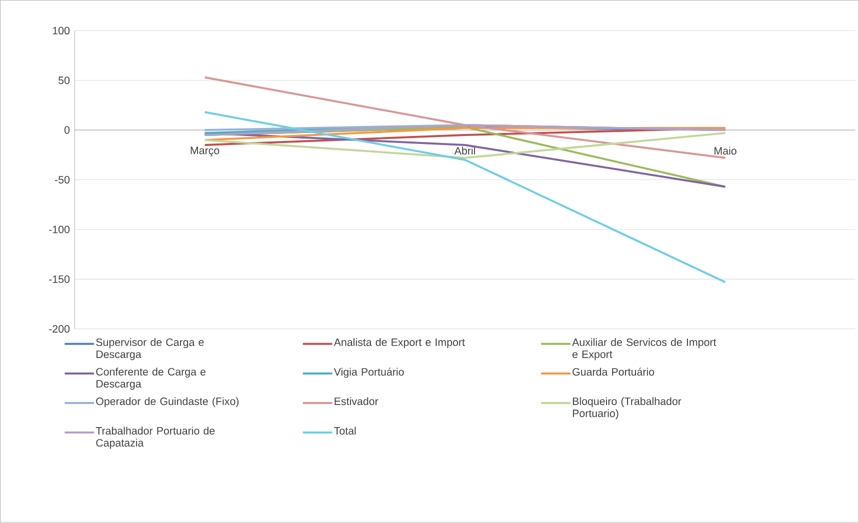 This screenshot has width=859, height=523. What do you see at coordinates (151, 379) in the screenshot?
I see `legend-label: Conferente de Carga e Descarga` at bounding box center [151, 379].